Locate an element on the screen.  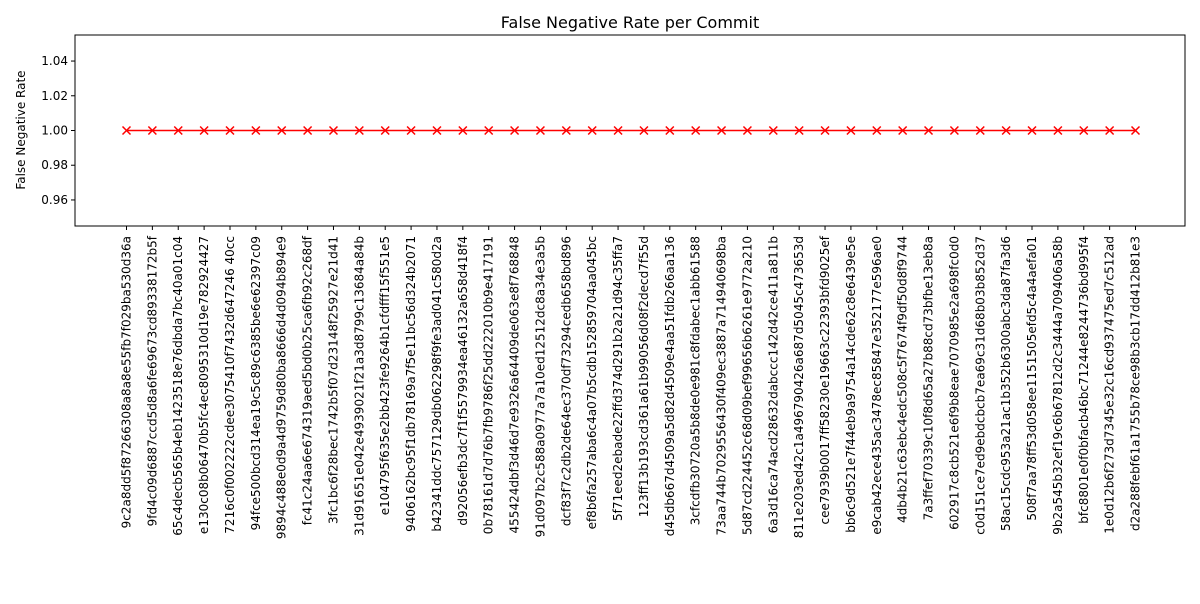
x-tick-label: 3fc1bc6f28bec1742b5f07d23148f25927e21d41 is located at coordinates (333, 380).